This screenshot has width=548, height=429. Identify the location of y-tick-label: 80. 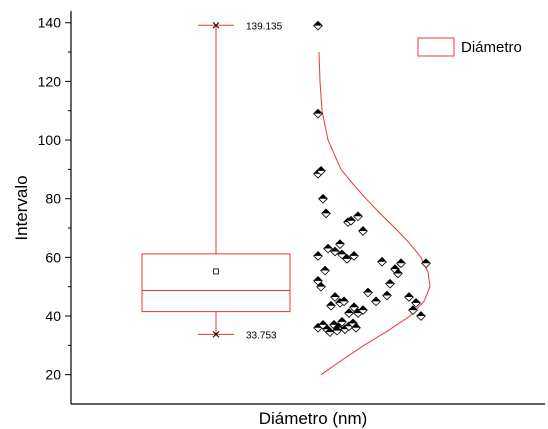
(53, 199).